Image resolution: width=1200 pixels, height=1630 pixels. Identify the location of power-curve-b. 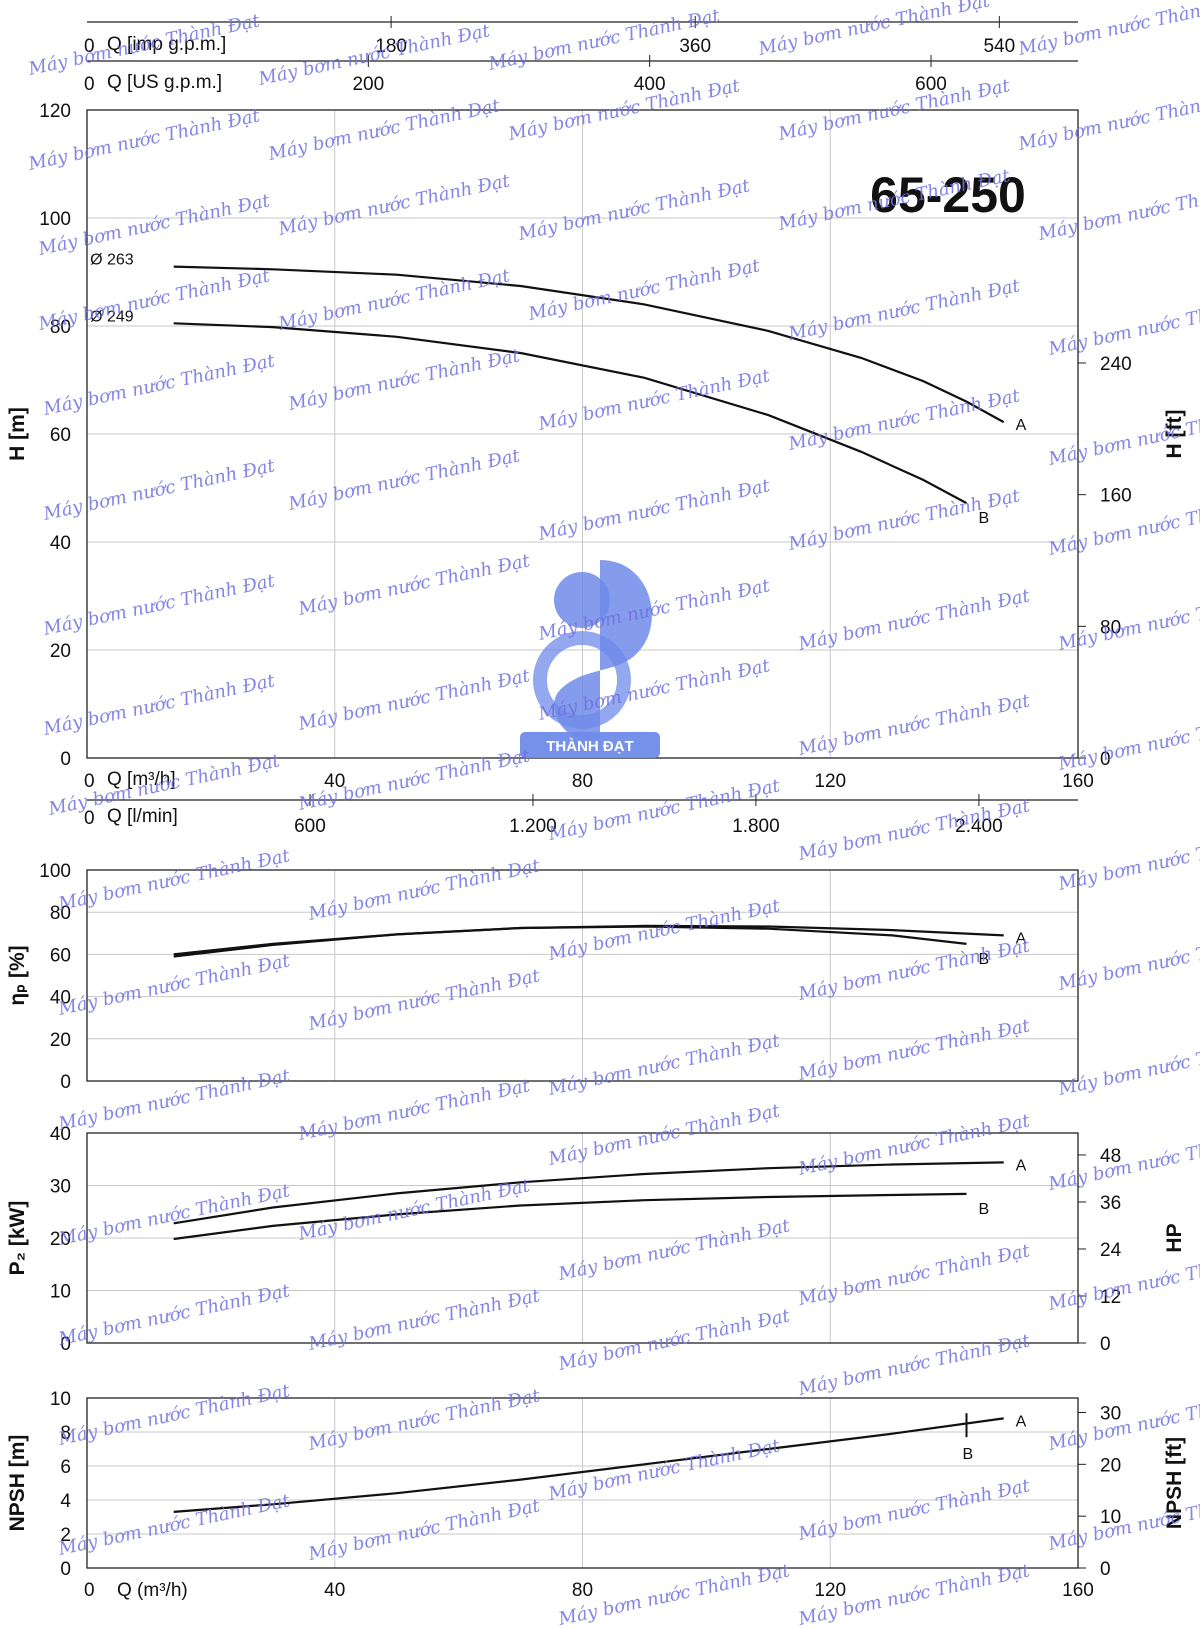
(570, 1216).